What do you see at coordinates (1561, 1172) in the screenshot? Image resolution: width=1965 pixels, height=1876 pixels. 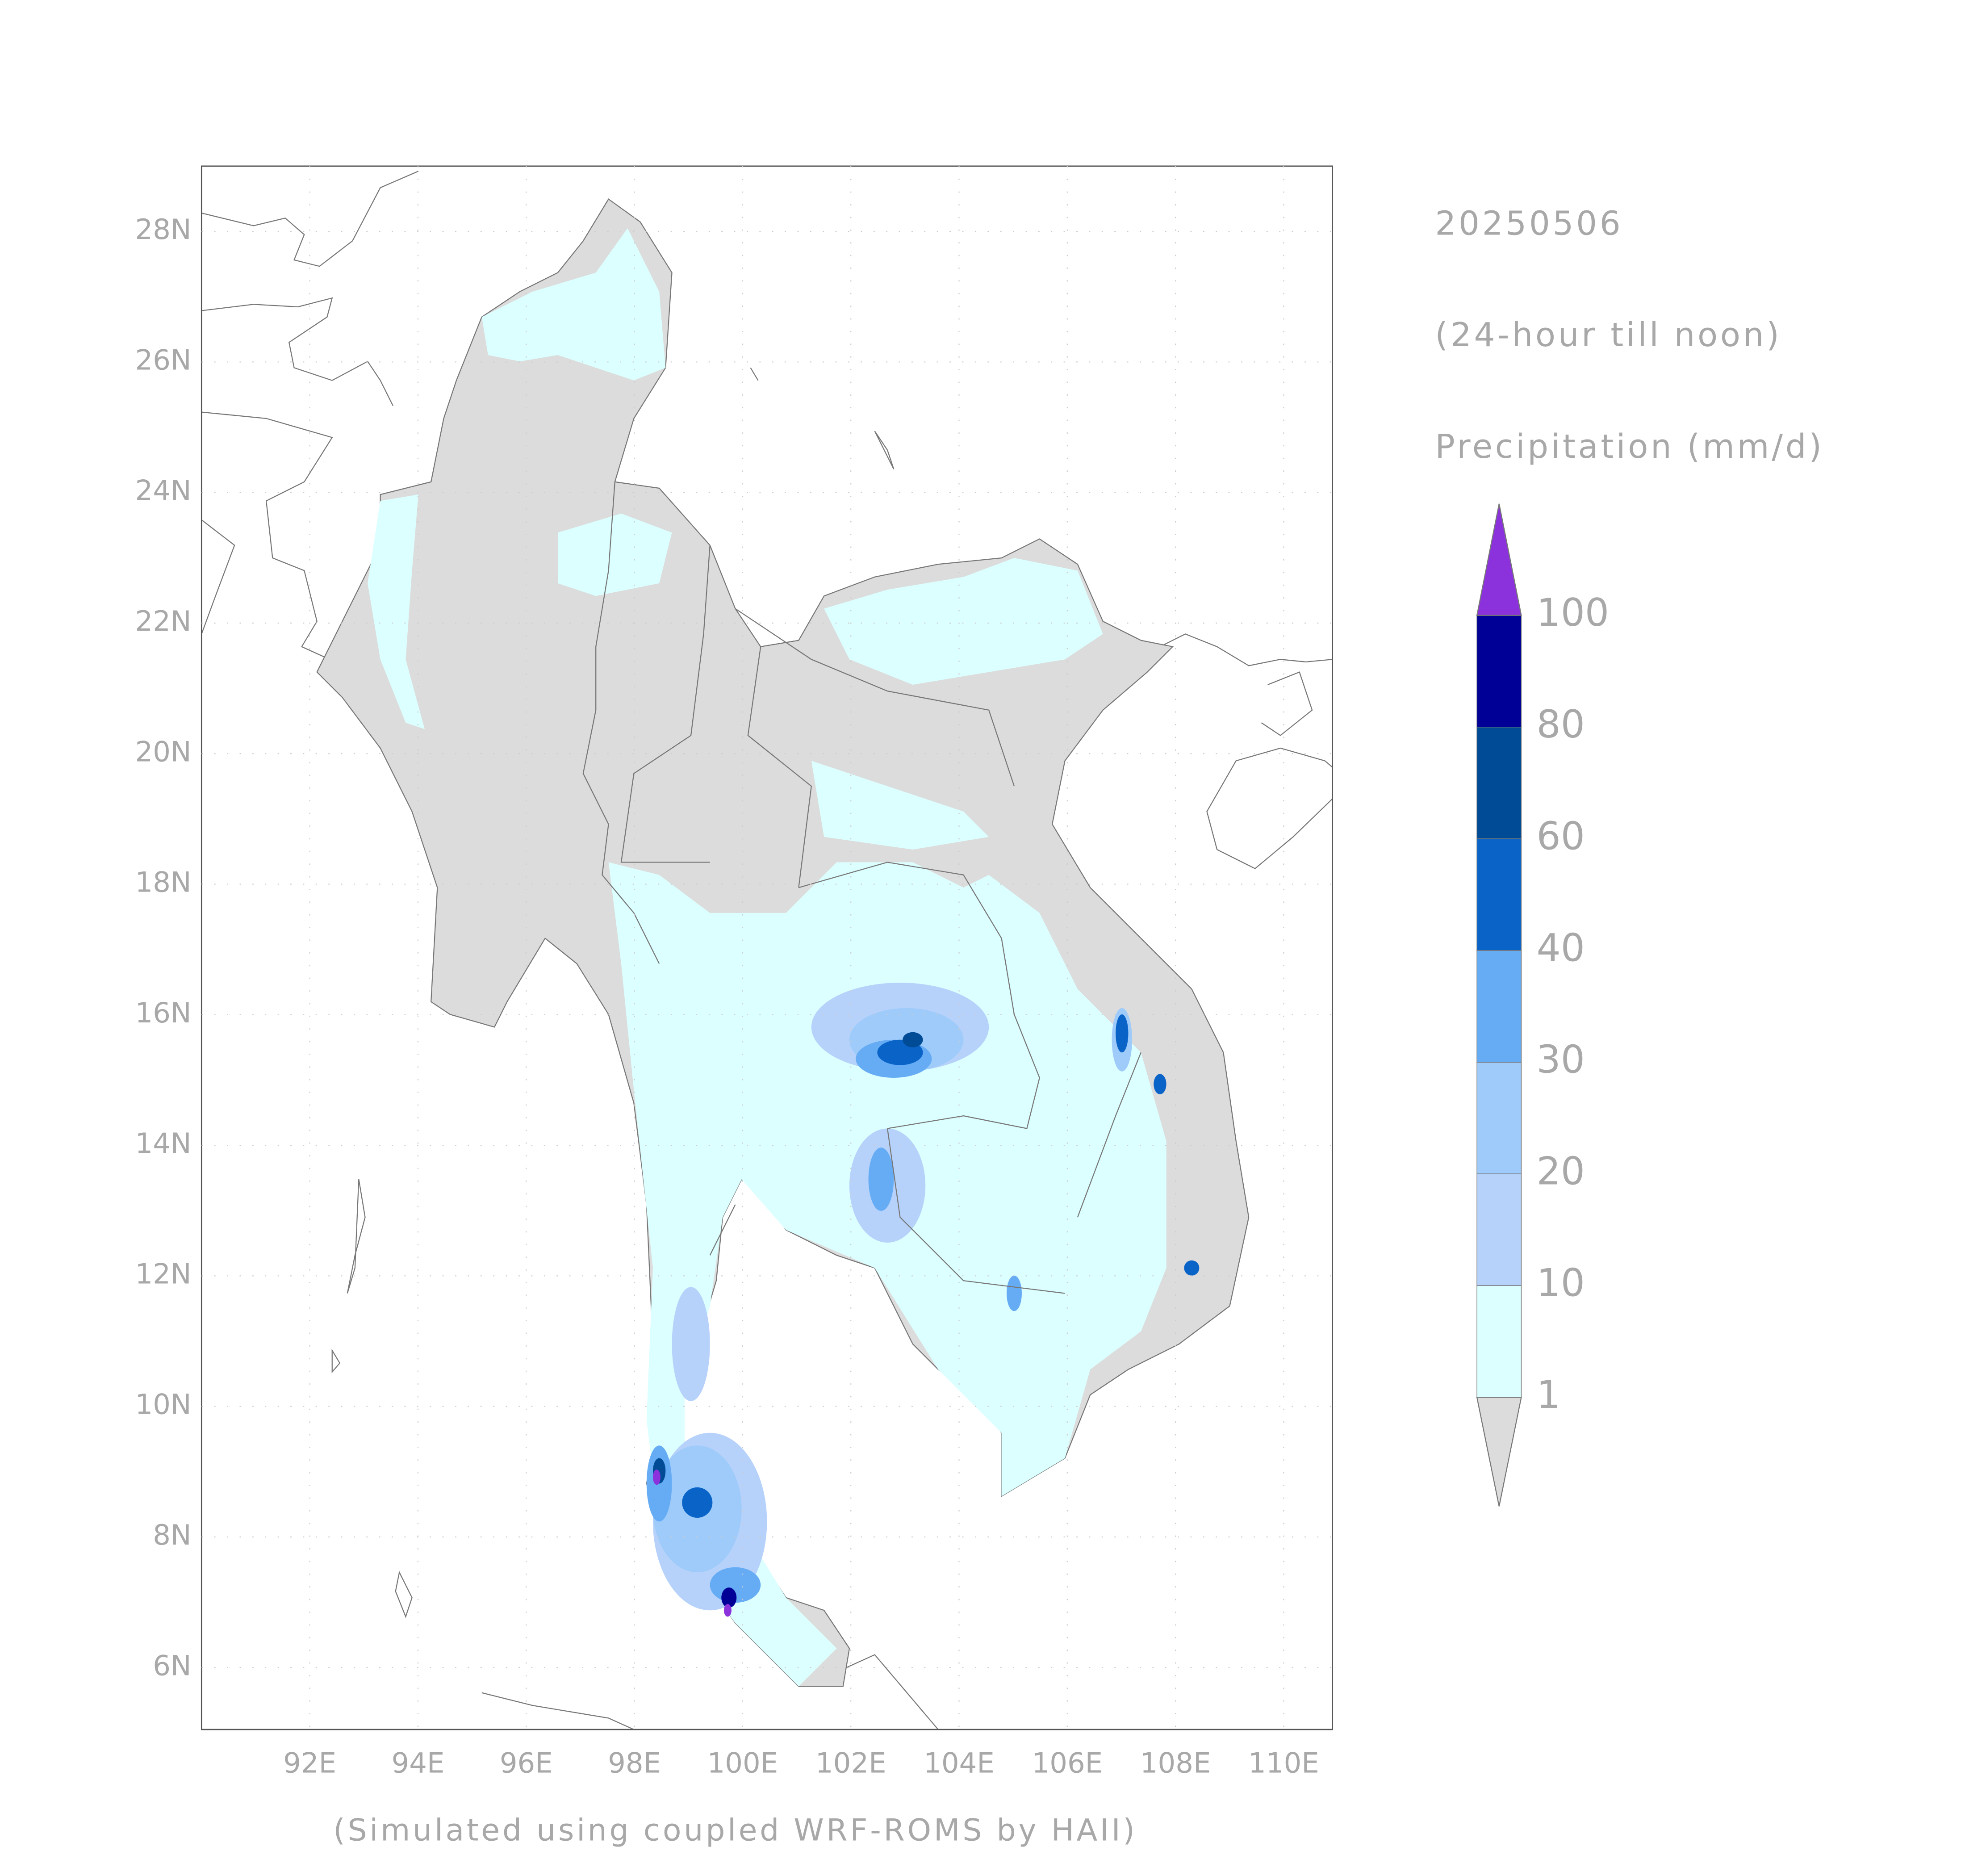 I see `colorbar-label: 20` at bounding box center [1561, 1172].